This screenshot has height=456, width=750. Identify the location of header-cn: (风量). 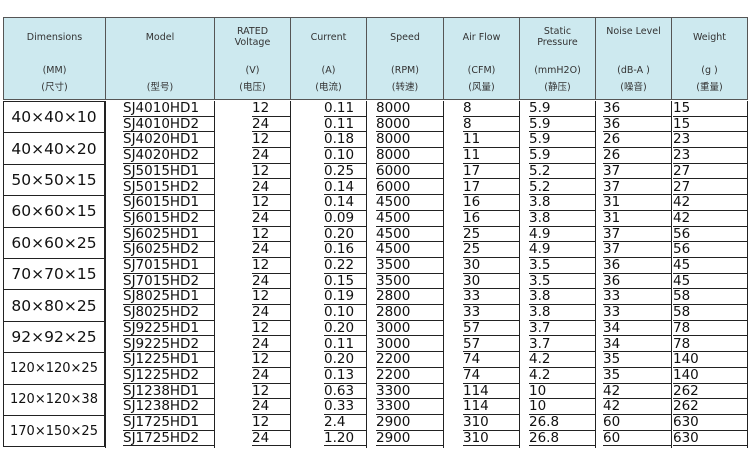
(481, 87).